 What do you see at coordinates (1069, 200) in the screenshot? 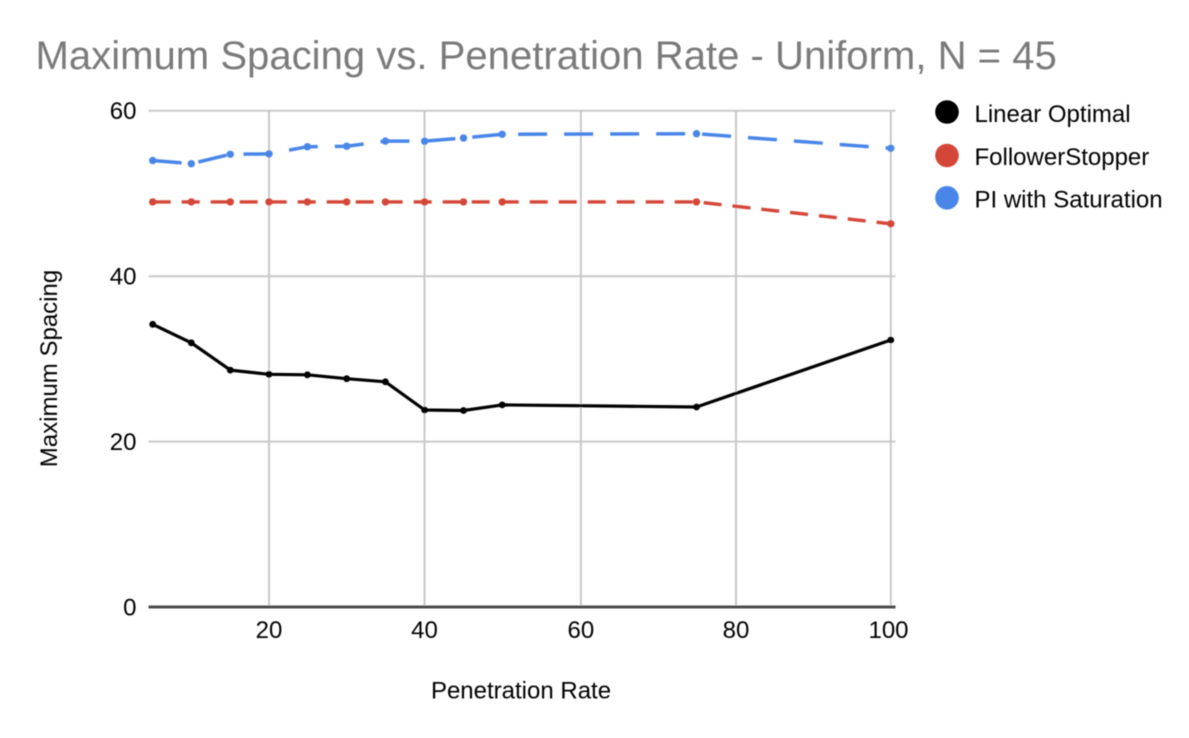
I see `svg-text: PI with Saturation` at bounding box center [1069, 200].